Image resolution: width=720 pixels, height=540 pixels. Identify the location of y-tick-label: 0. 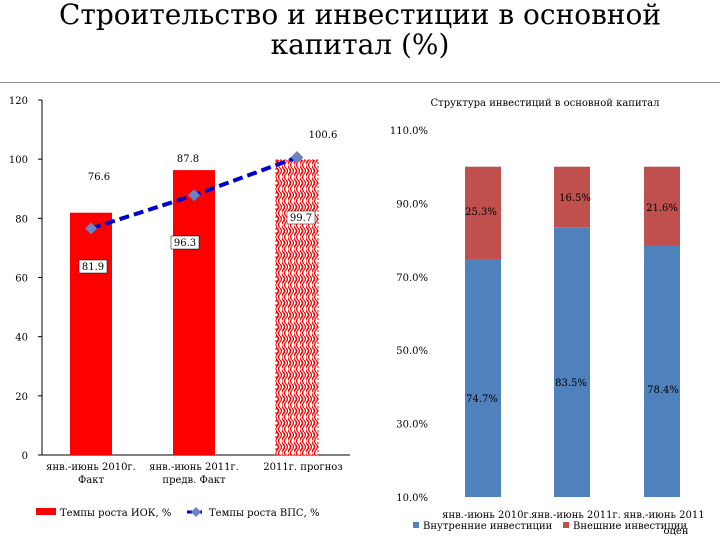
(25, 456).